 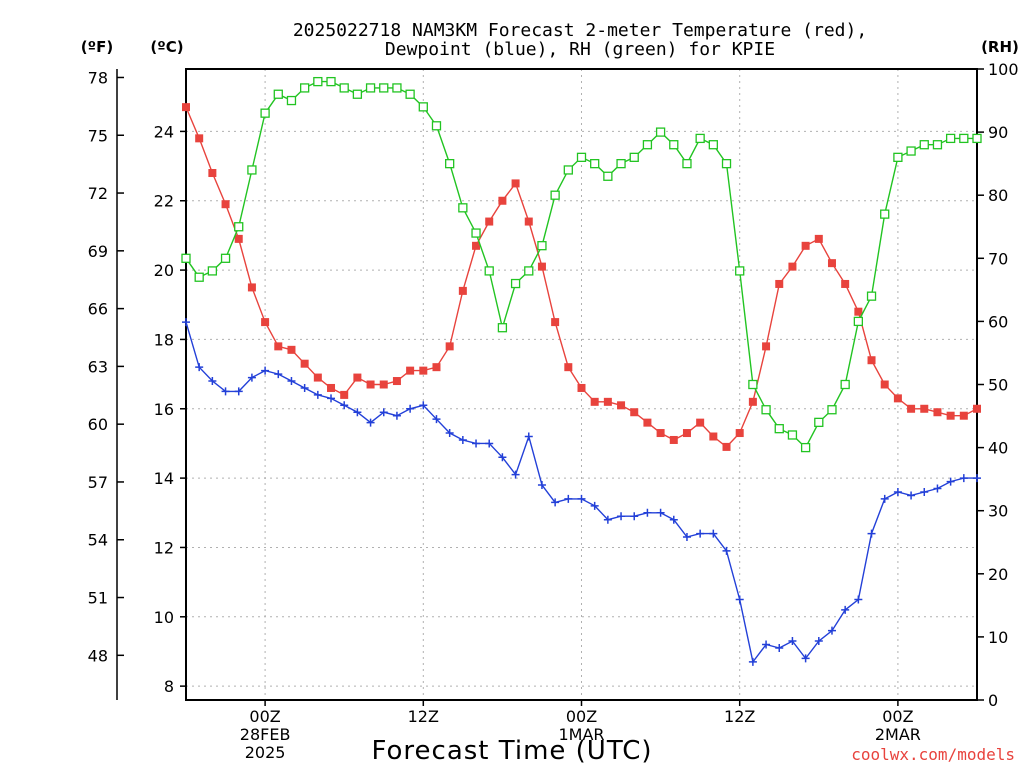 I want to click on rh-tick-label: 20, so click(x=998, y=574).